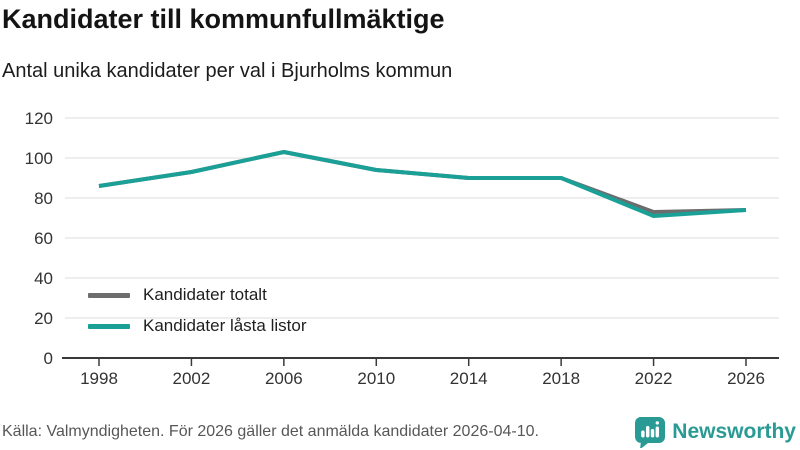 The image size is (800, 450). What do you see at coordinates (654, 378) in the screenshot?
I see `x-tick-label: 2022` at bounding box center [654, 378].